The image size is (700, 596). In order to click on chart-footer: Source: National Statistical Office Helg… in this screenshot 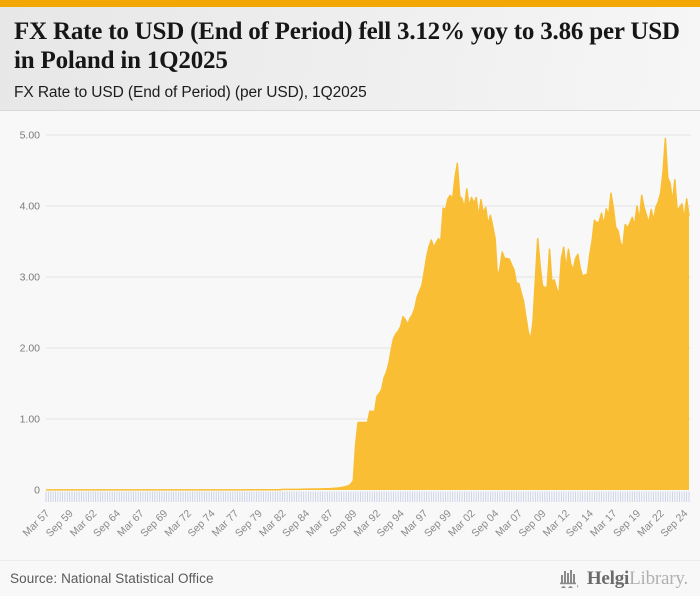, I will do `click(350, 578)`.